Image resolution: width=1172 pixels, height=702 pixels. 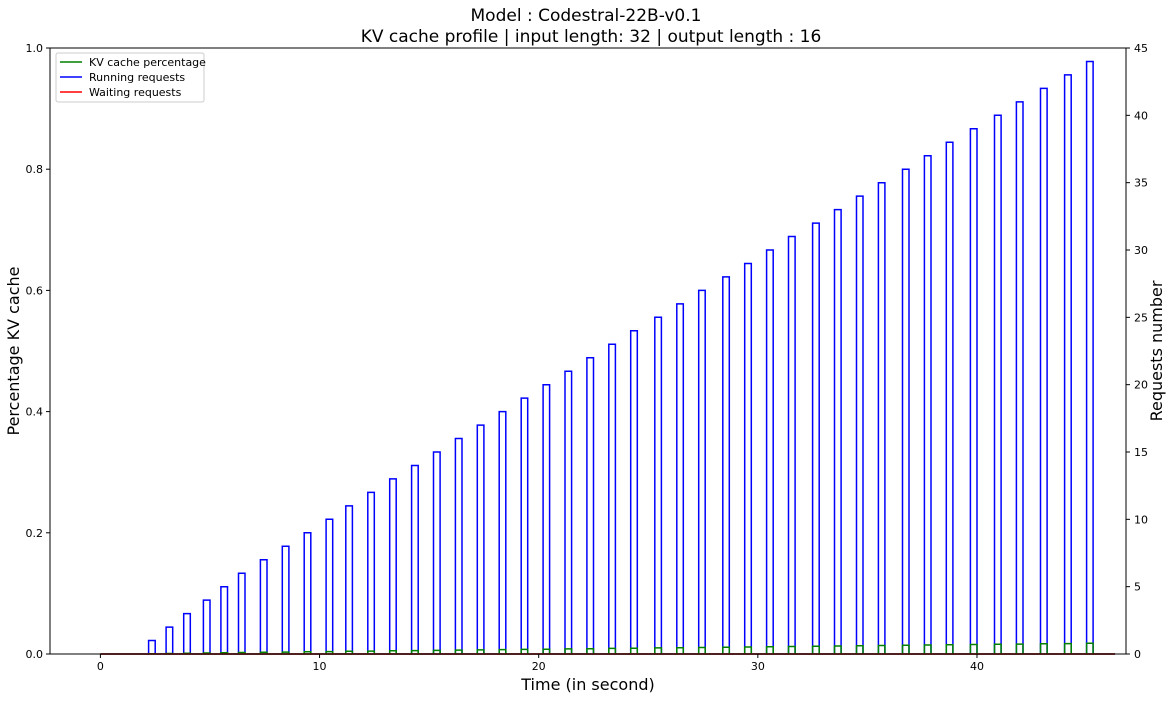 What do you see at coordinates (13, 351) in the screenshot?
I see `y-axis-label: Percentage KV cache` at bounding box center [13, 351].